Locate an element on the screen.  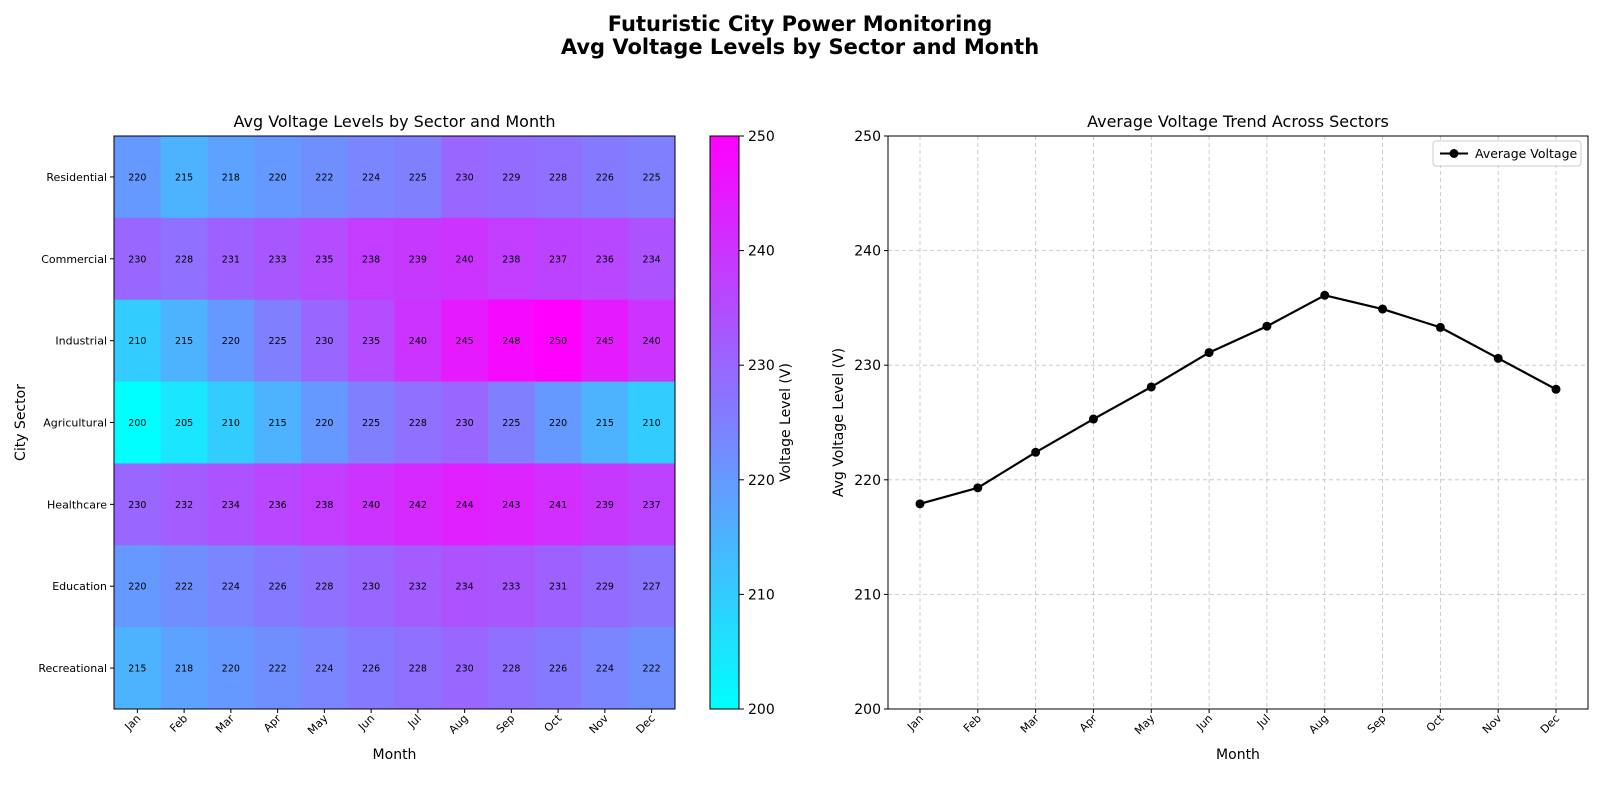
heatmap-cell-recreational-jan is located at coordinates (138, 668).